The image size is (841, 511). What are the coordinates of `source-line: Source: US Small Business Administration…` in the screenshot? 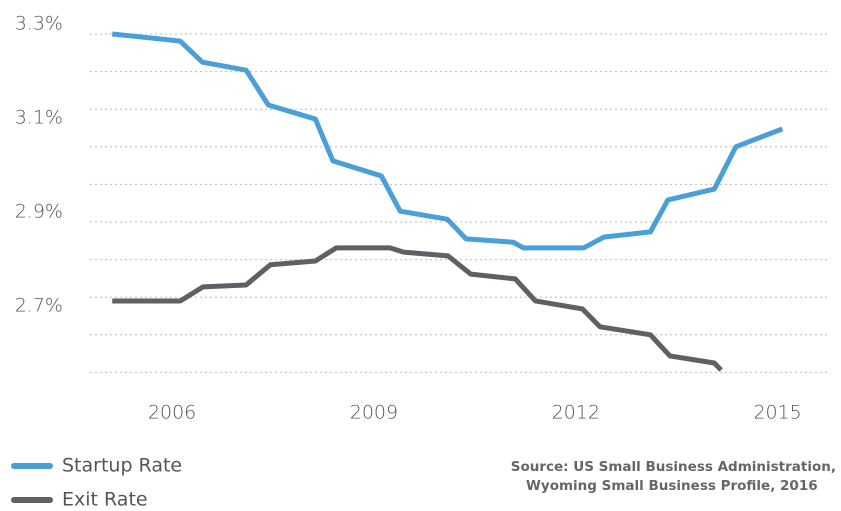 It's located at (673, 467).